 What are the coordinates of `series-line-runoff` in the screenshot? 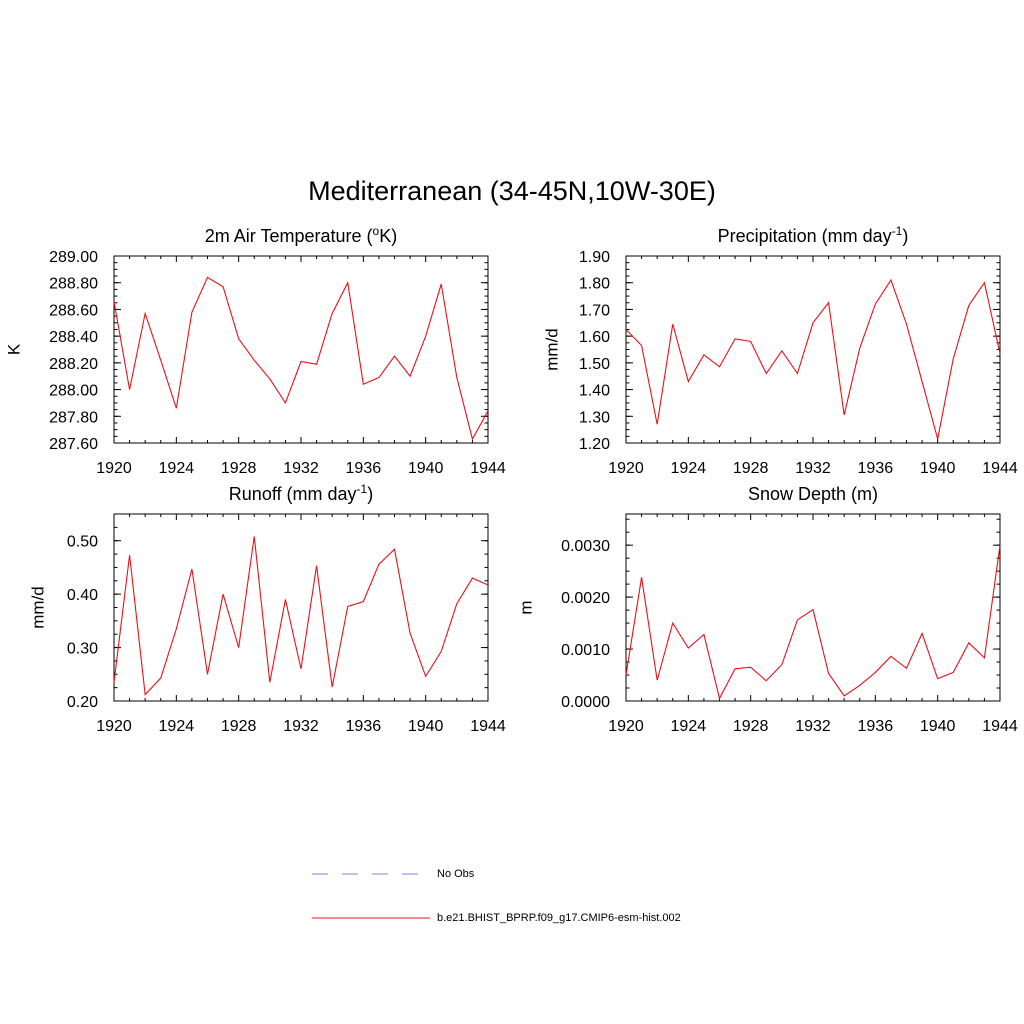 It's located at (301, 616).